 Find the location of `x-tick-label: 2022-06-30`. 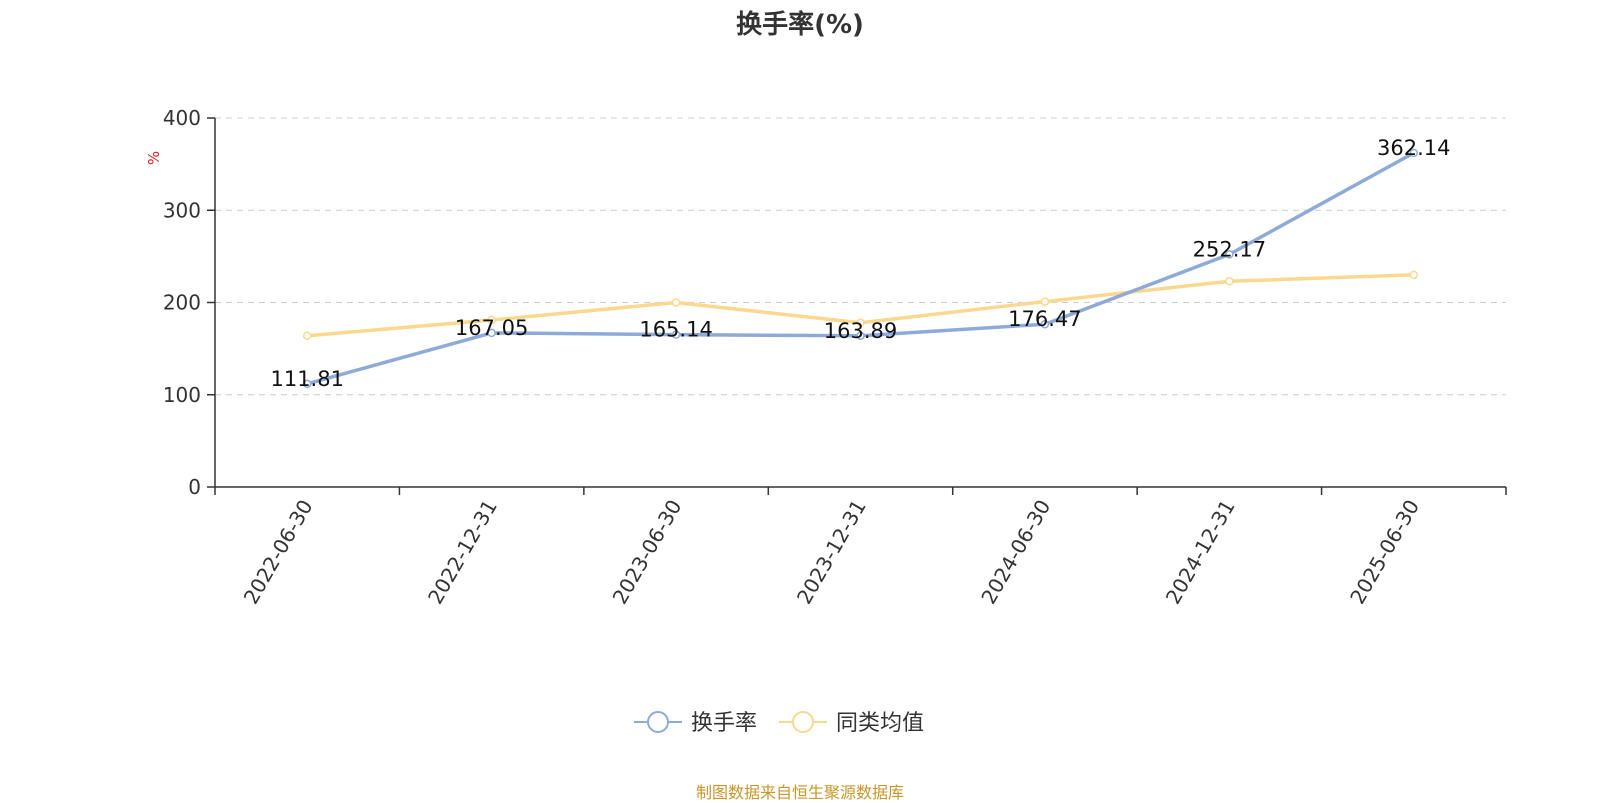

x-tick-label: 2022-06-30 is located at coordinates (278, 552).